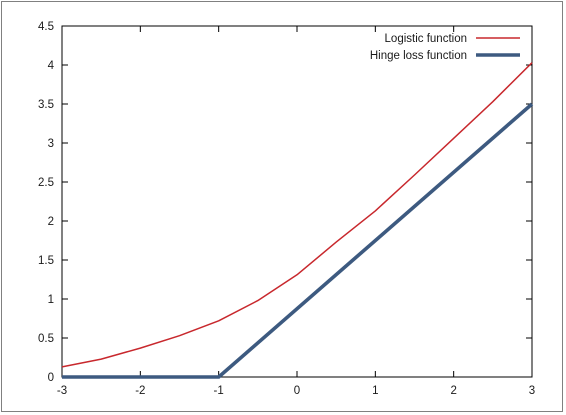 The image size is (566, 415). Describe the element at coordinates (219, 391) in the screenshot. I see `x-tick-label: -1` at that location.